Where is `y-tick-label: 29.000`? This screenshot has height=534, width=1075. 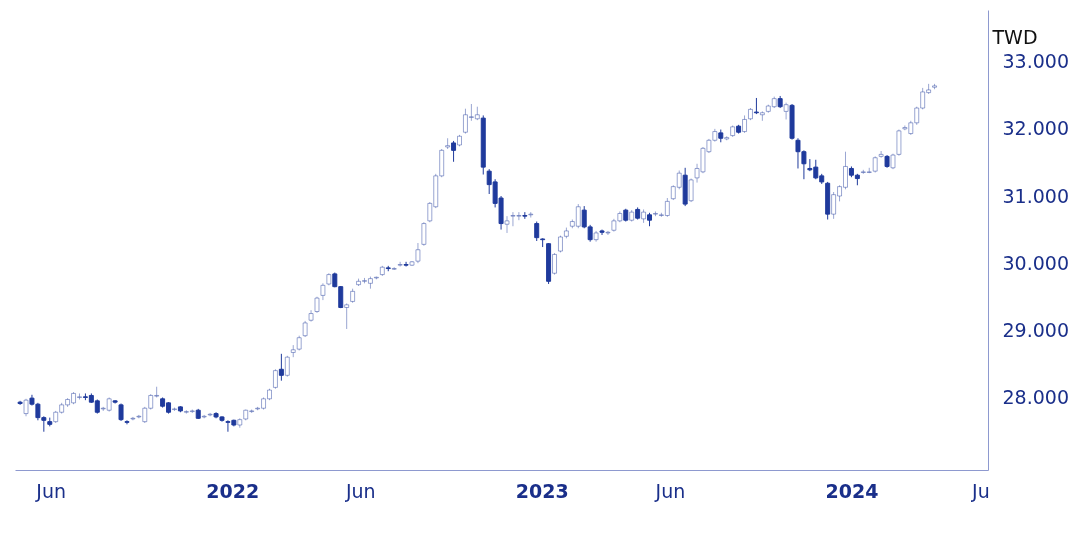
y-tick-label: 29.000 is located at coordinates (1035, 329).